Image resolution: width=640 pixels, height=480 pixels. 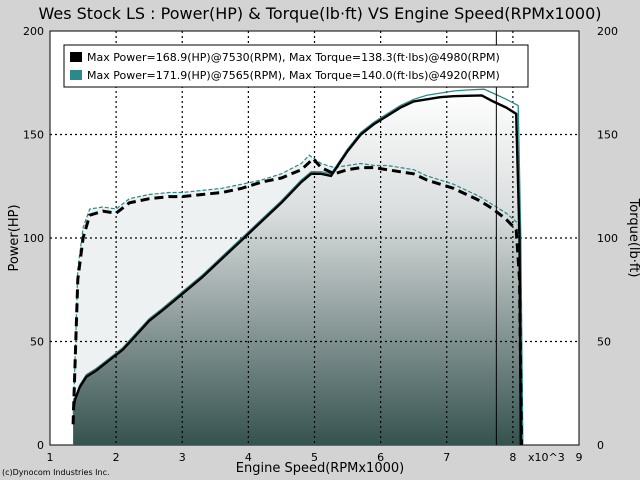 What do you see at coordinates (76, 57) in the screenshot?
I see `legend-swatch-run1` at bounding box center [76, 57].